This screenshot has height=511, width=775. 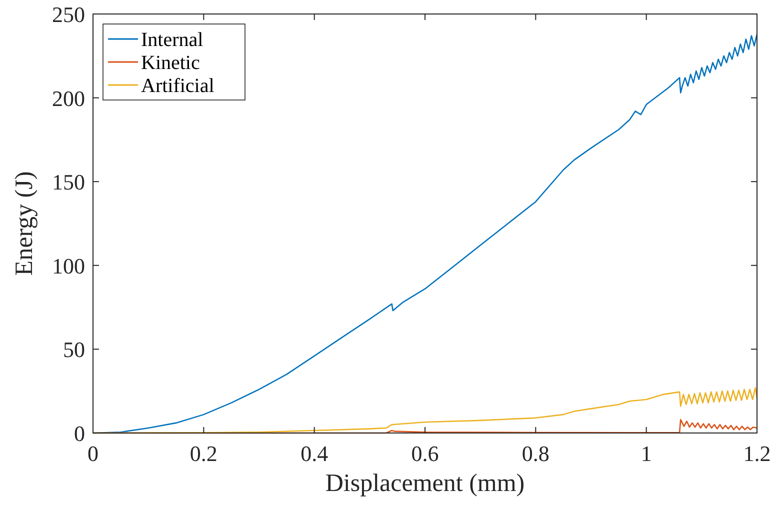 I want to click on y-tick-label: 150, so click(x=68, y=182).